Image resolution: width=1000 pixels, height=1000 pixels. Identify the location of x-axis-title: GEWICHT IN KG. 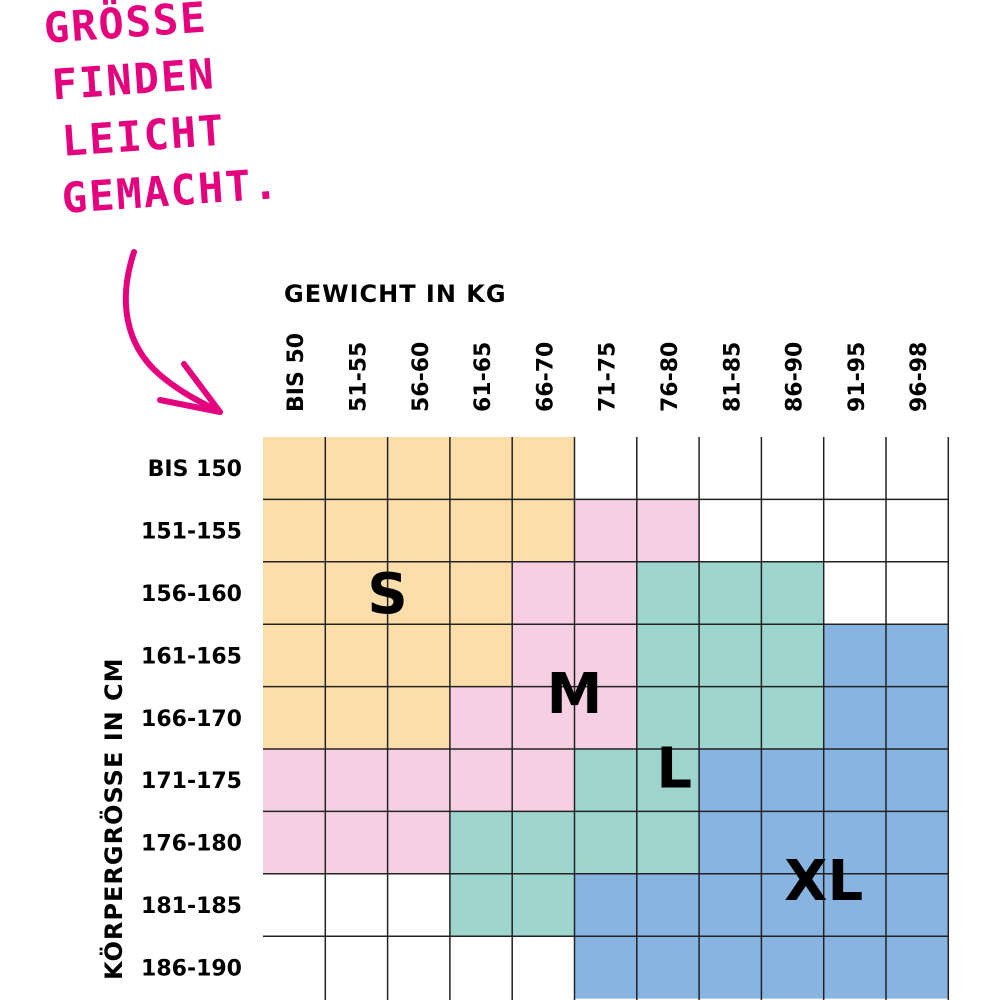
(395, 294).